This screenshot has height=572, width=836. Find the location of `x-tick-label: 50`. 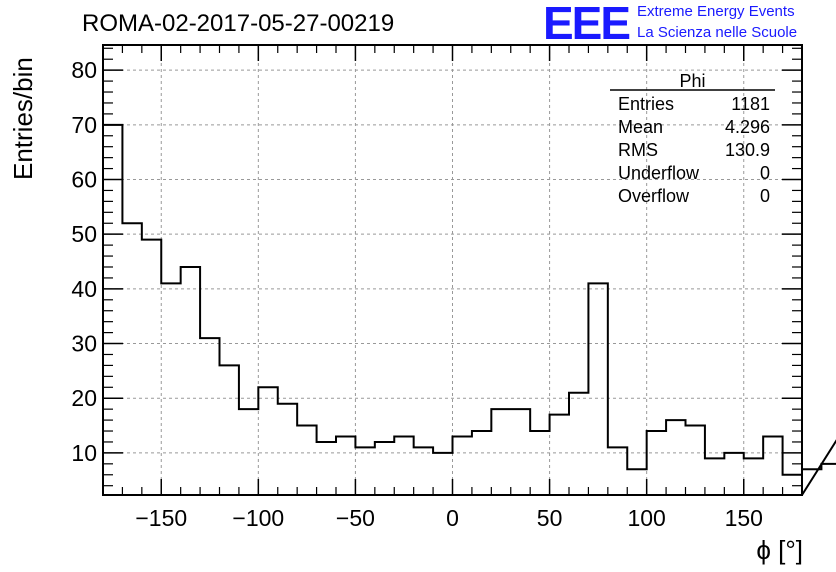

x-tick-label: 50 is located at coordinates (550, 518).